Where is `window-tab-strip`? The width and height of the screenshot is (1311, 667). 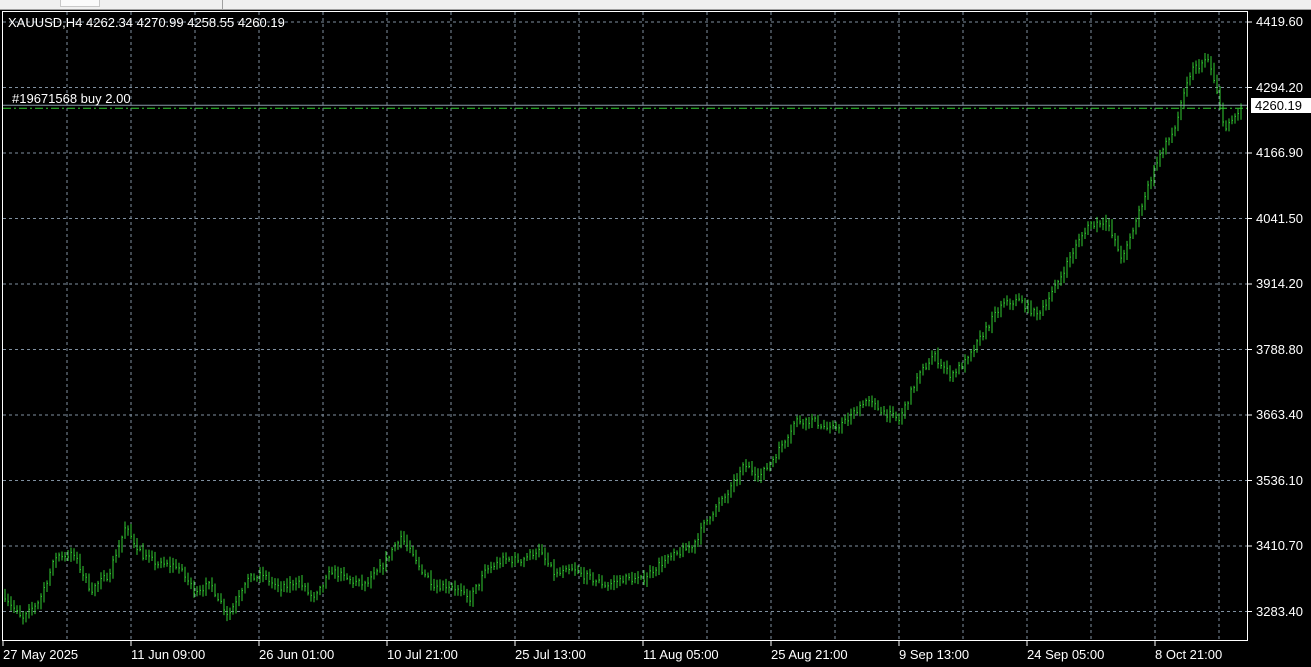
window-tab-strip is located at coordinates (655, 5).